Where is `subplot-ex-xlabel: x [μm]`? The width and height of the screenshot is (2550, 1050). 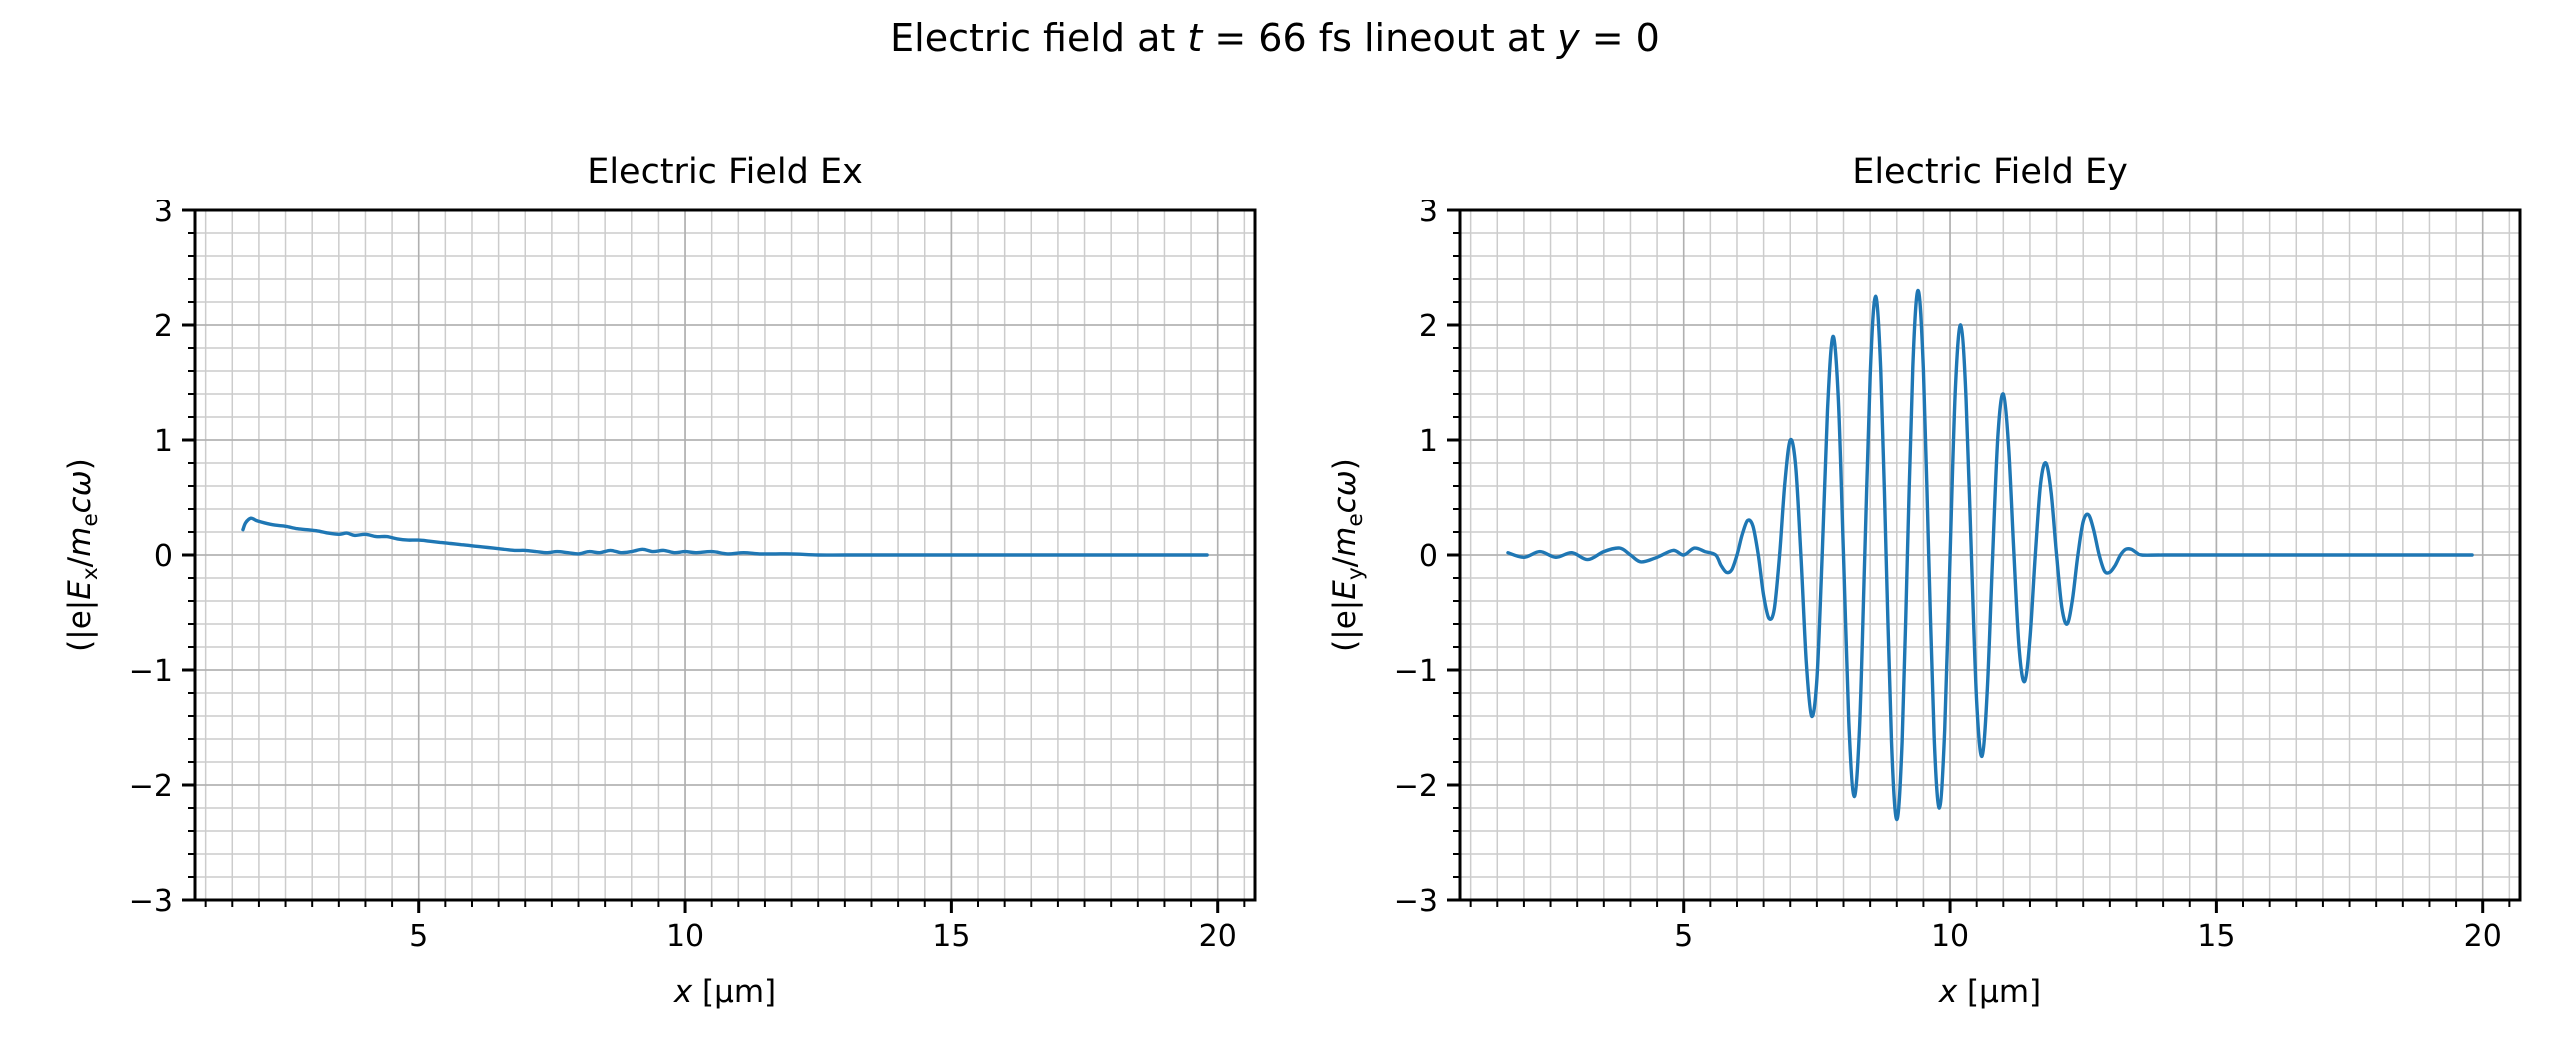
subplot-ex-xlabel: x [μm] is located at coordinates (725, 992).